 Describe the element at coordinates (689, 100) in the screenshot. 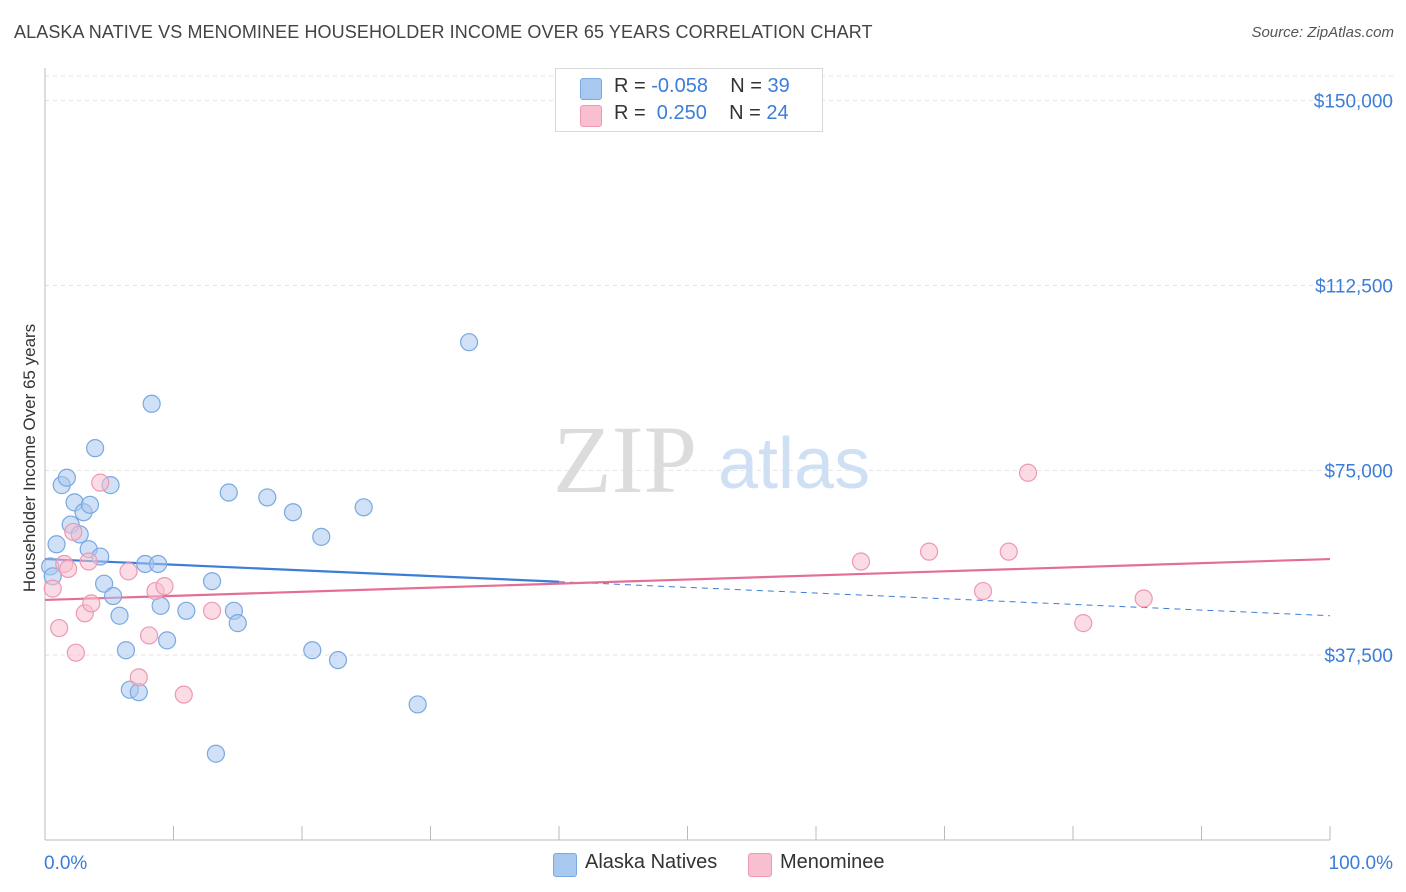

I see `correlation-legend: R = -0.058 N = 39 R = 0.250 N = 24` at that location.